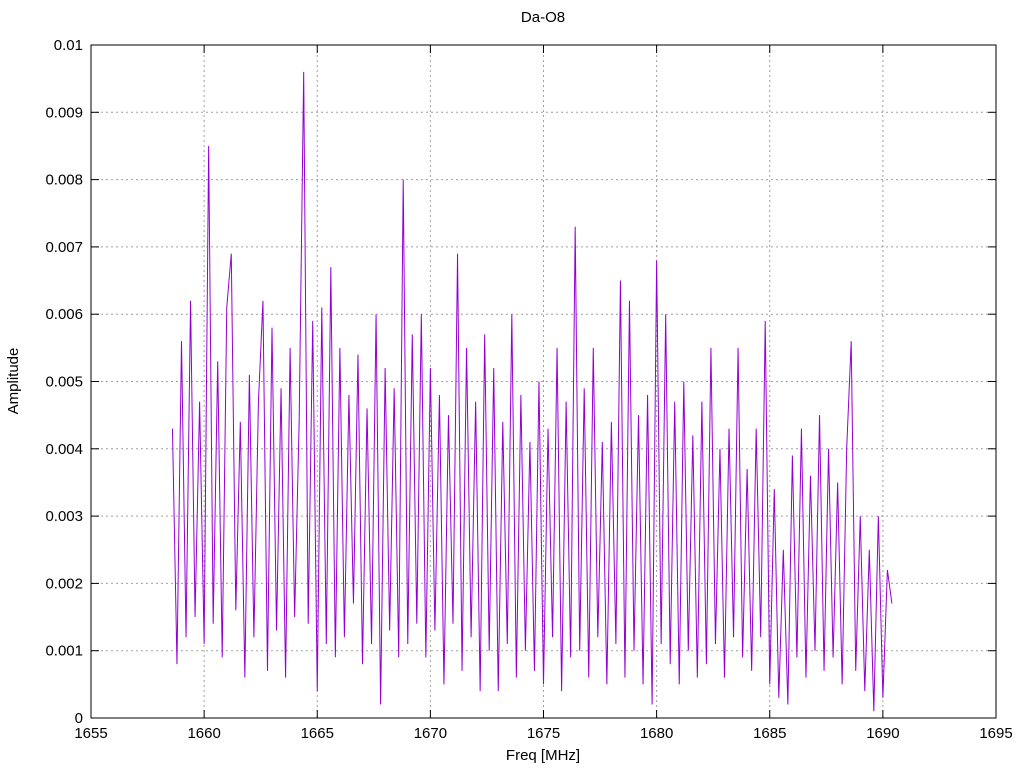 This screenshot has height=768, width=1024. Describe the element at coordinates (656, 733) in the screenshot. I see `x-tick-label: 1680` at that location.